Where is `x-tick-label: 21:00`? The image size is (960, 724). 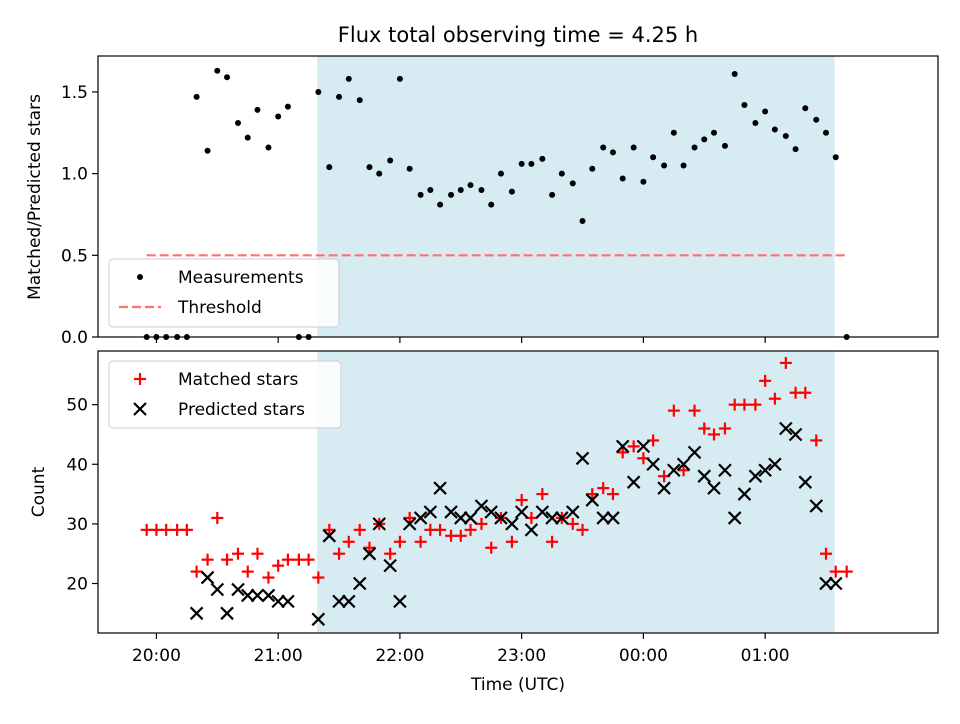
x-tick-label: 21:00 is located at coordinates (278, 656).